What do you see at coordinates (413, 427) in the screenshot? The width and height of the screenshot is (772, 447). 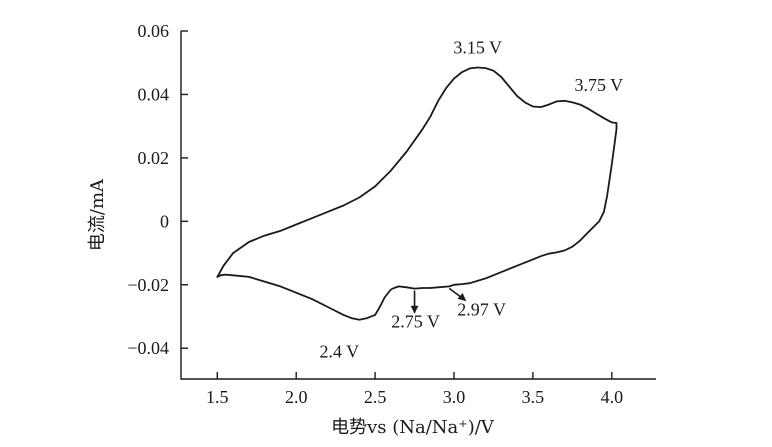 I see `x-axis-title: 电势vs (Na/Na⁺)/V` at bounding box center [413, 427].